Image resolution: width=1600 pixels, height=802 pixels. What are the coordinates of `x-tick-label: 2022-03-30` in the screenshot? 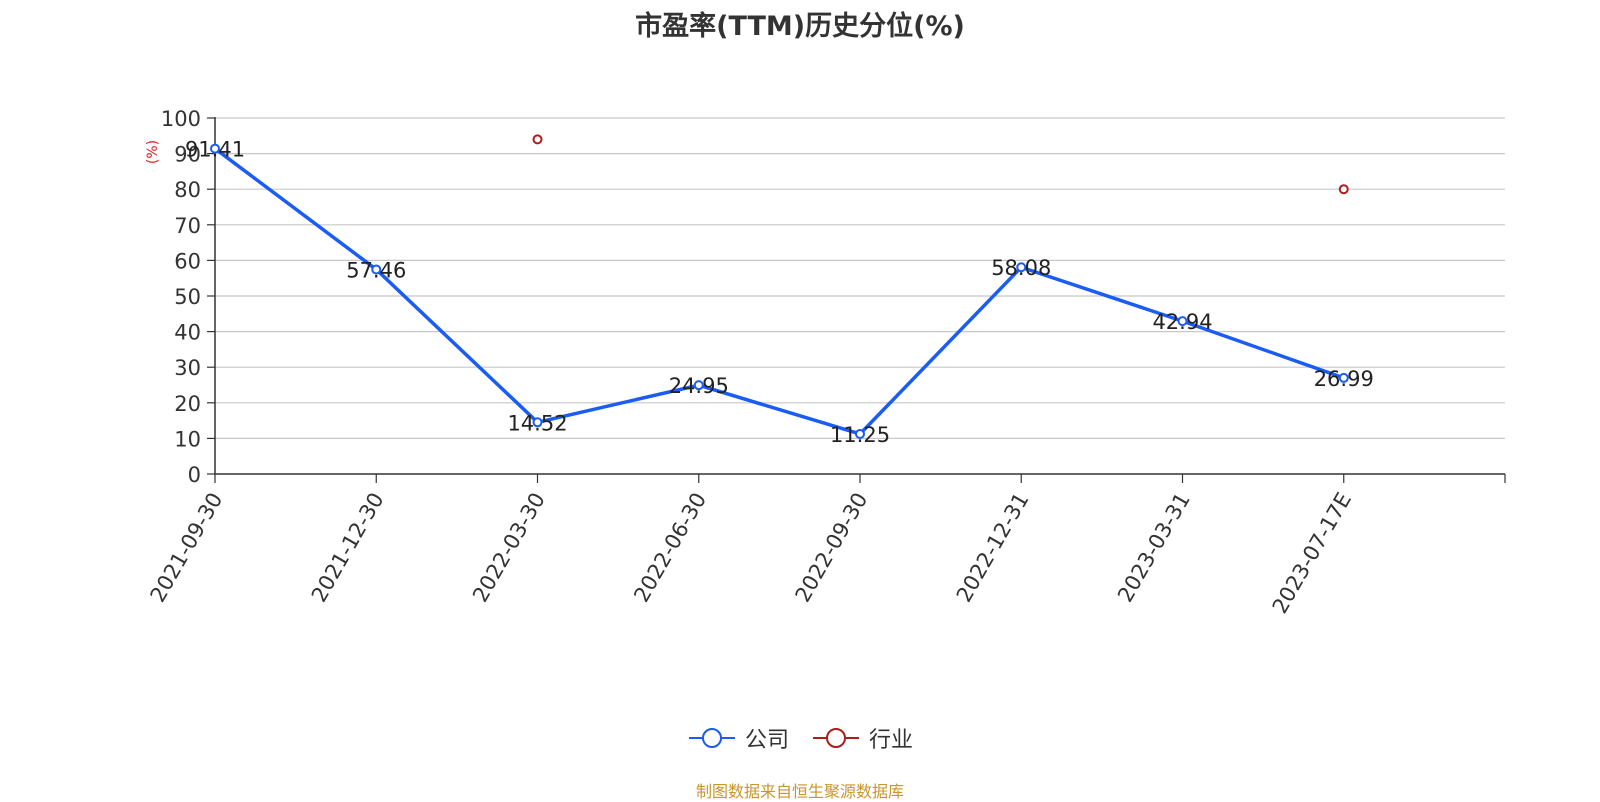 It's located at (509, 548).